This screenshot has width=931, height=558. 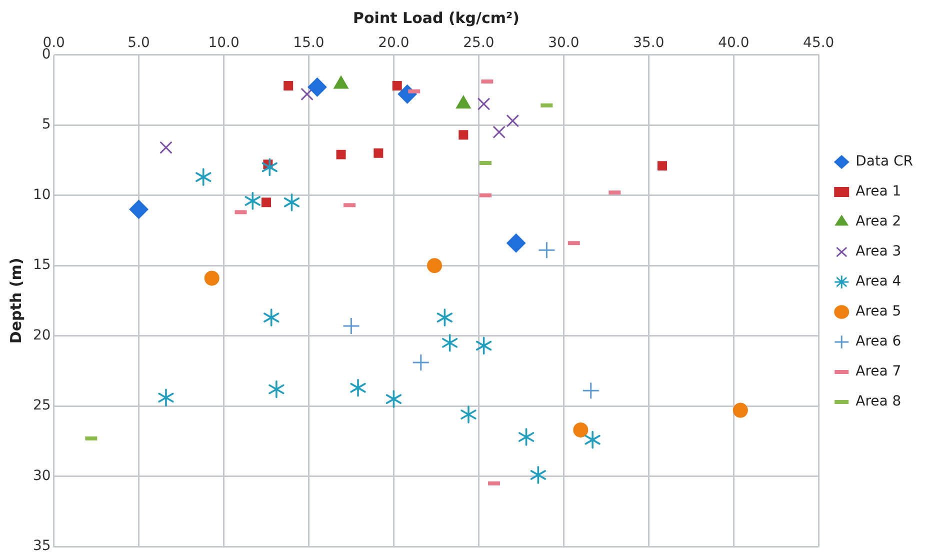 I want to click on legend-label: Area 1, so click(x=879, y=192).